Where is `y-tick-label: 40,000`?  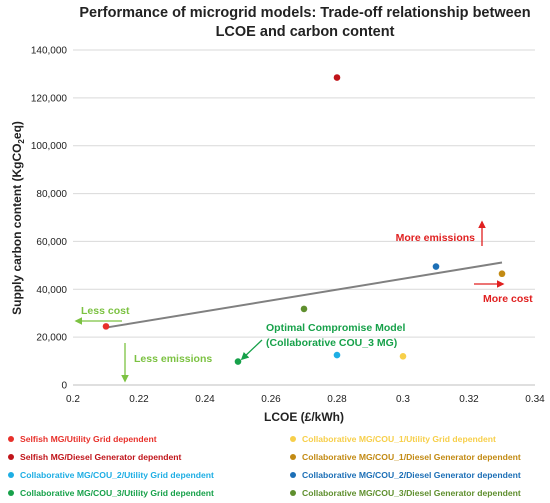 y-tick-label: 40,000 is located at coordinates (51, 290).